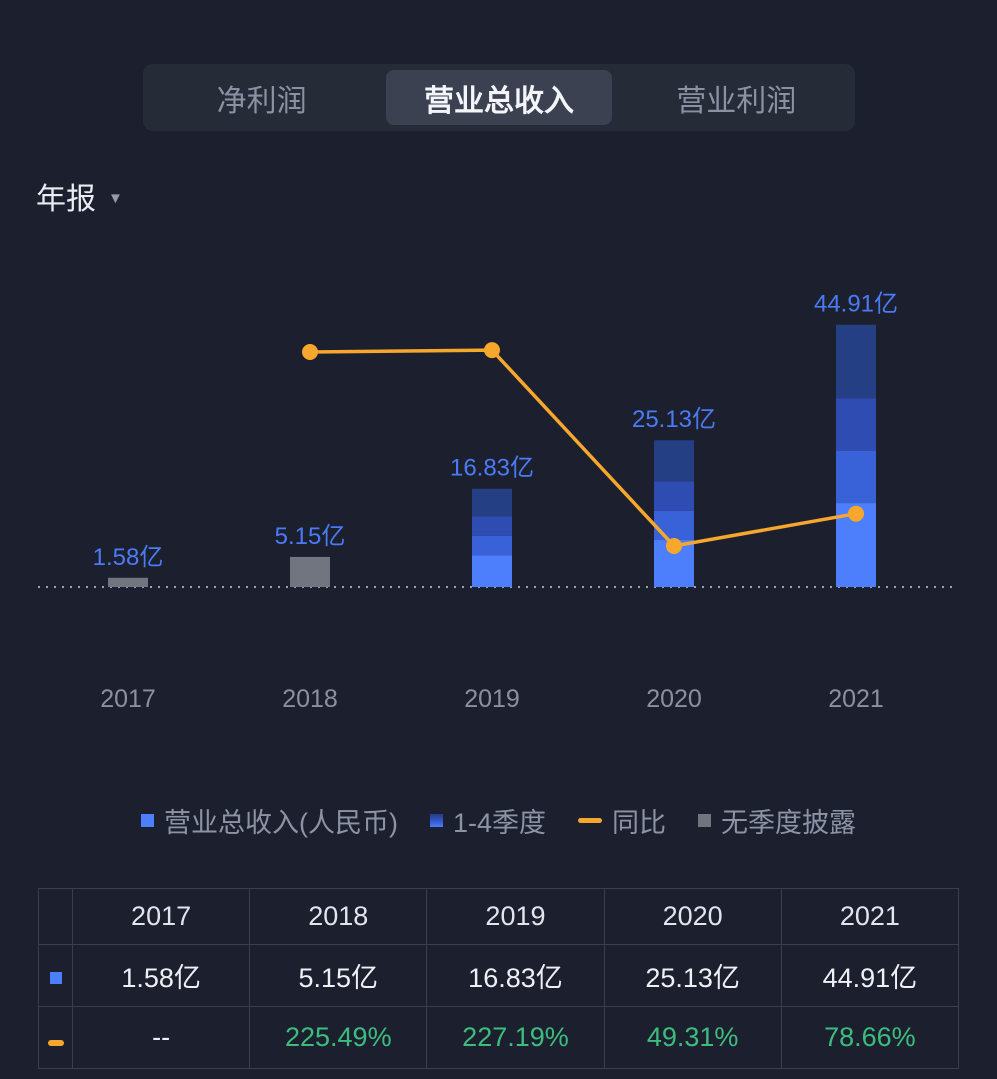 This screenshot has height=1079, width=997. What do you see at coordinates (161, 1037) in the screenshot?
I see `yoy-cell-2017: --` at bounding box center [161, 1037].